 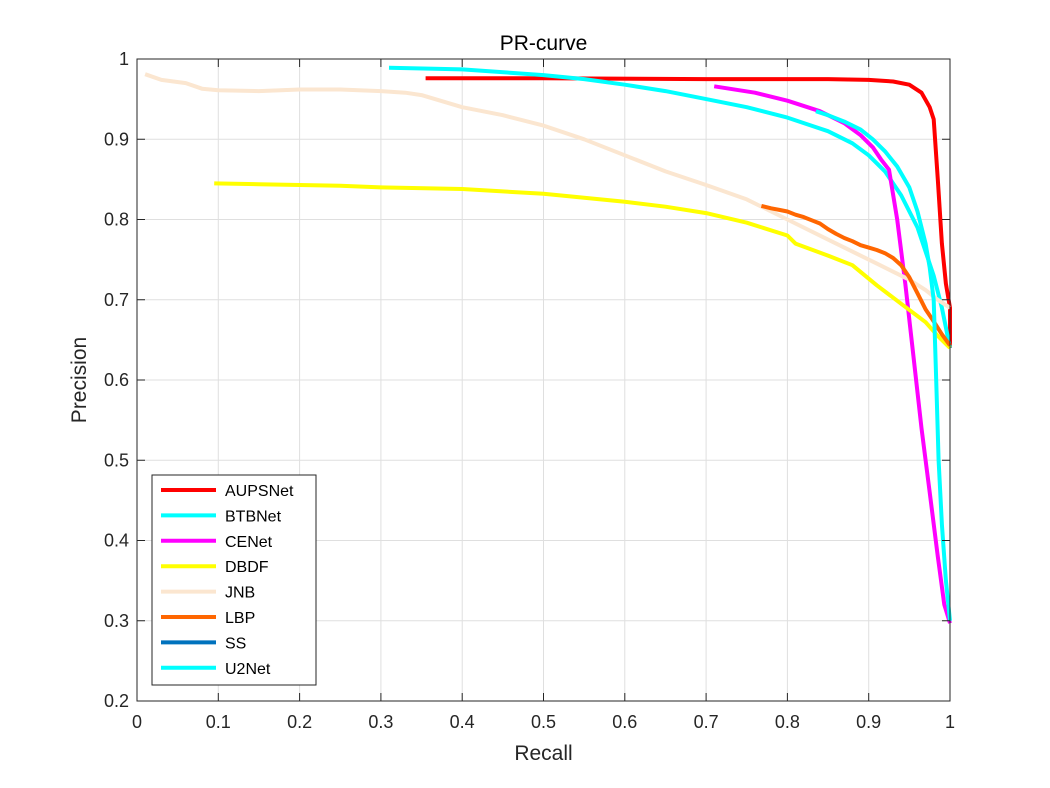 I want to click on y-axis-label: Precision, so click(x=79, y=380).